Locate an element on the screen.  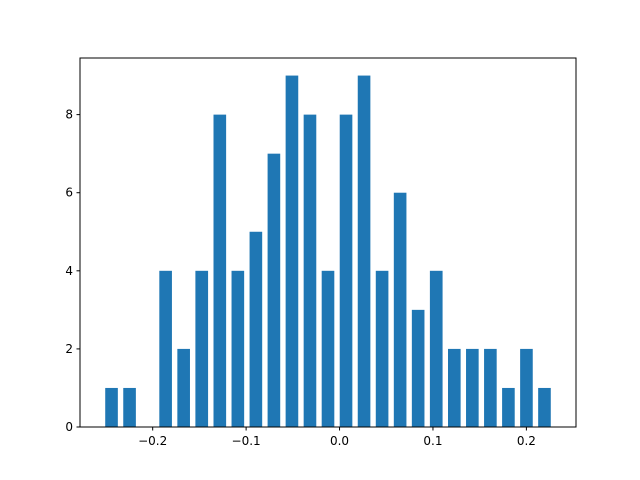
x-tick-label: 0.2 is located at coordinates (526, 441).